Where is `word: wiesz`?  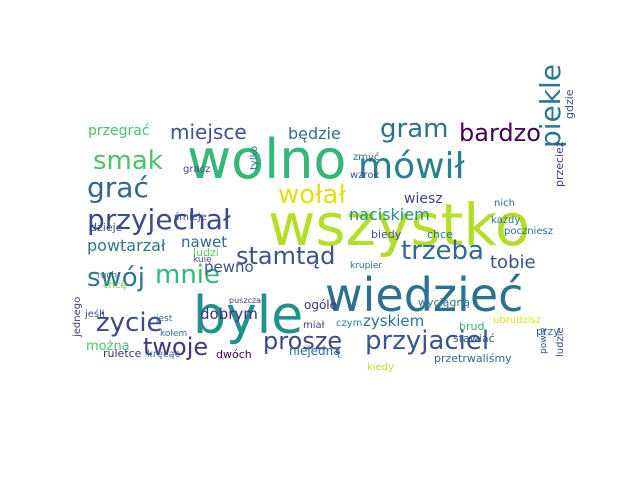 word: wiesz is located at coordinates (423, 199).